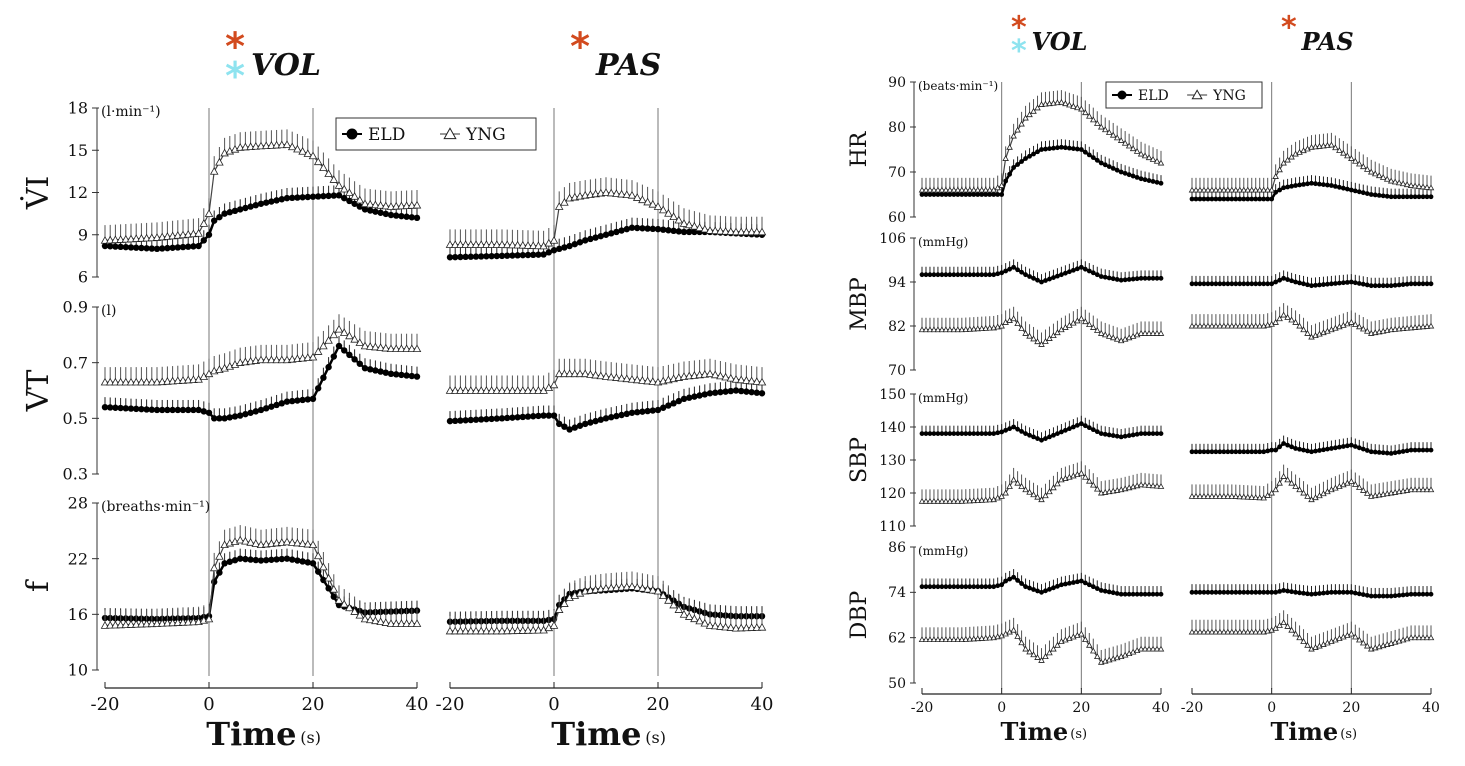 This screenshot has width=1465, height=766. I want to click on y-axis-label: MBP, so click(859, 304).